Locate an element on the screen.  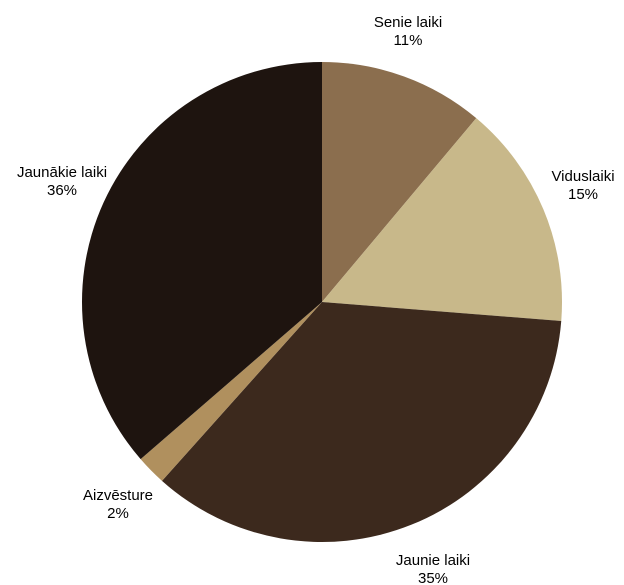
slice-value-jaunie-laiki: 35% is located at coordinates (433, 577).